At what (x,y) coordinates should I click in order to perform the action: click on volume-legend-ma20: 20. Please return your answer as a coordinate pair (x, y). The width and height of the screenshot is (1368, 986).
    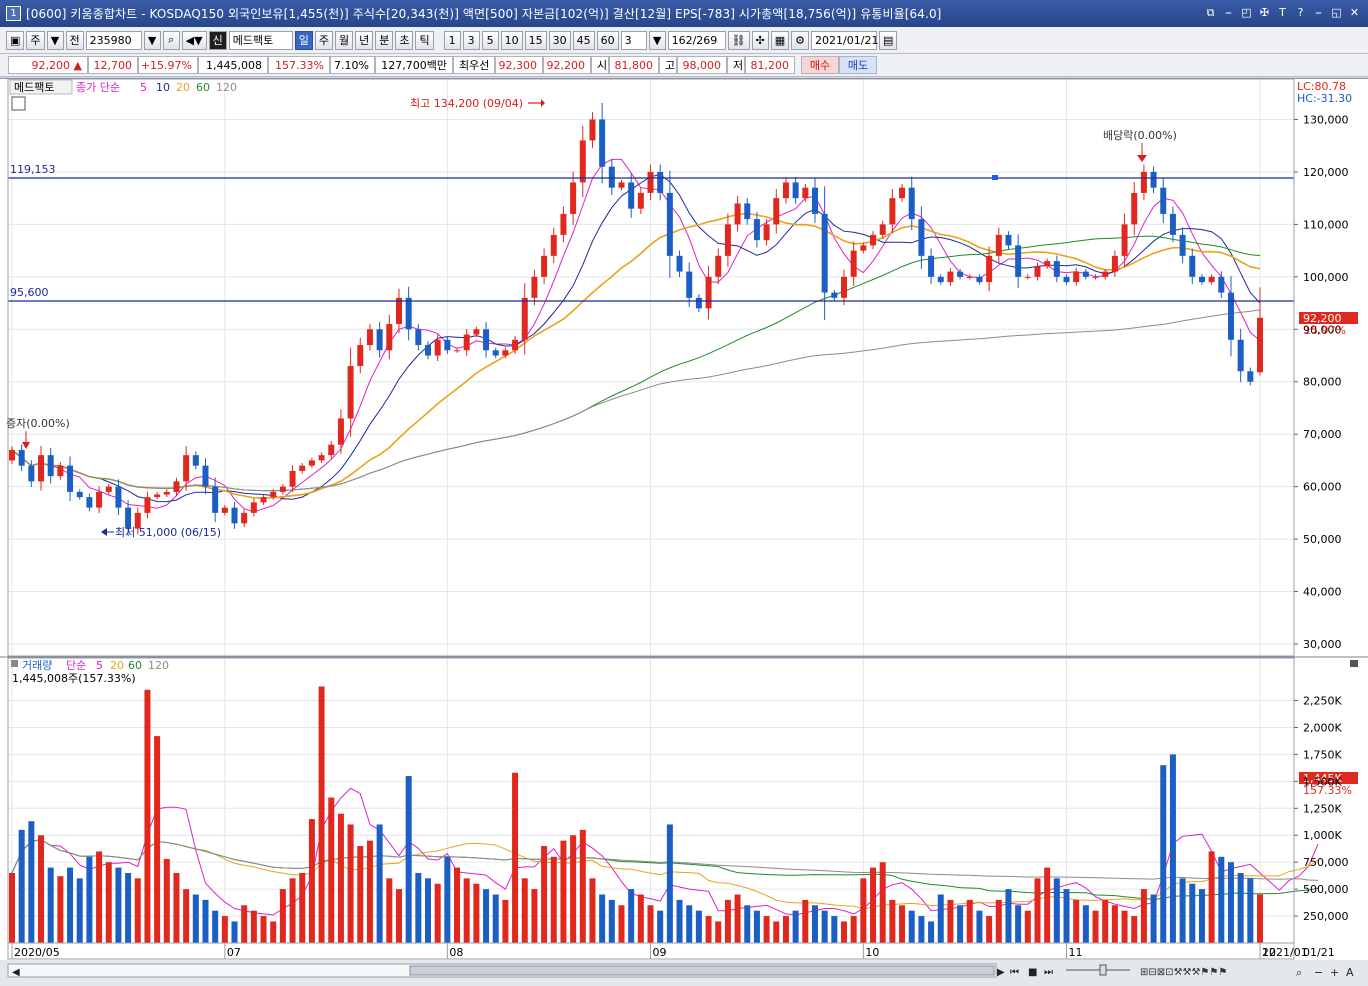
    Looking at the image, I should click on (117, 665).